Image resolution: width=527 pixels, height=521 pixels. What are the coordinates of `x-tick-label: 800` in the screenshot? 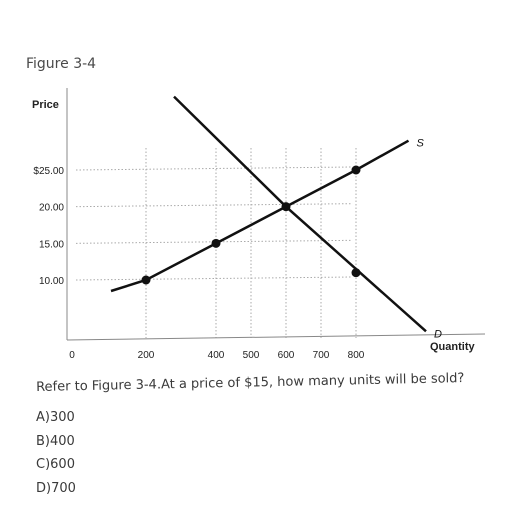 It's located at (356, 355).